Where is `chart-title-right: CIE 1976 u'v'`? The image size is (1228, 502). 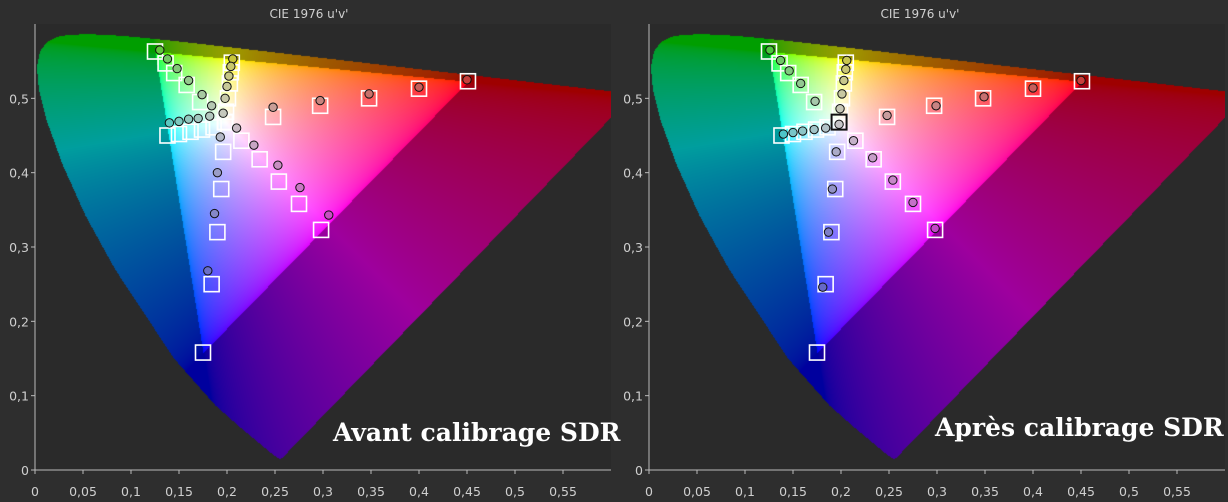
chart-title-right: CIE 1976 u'v' is located at coordinates (920, 14).